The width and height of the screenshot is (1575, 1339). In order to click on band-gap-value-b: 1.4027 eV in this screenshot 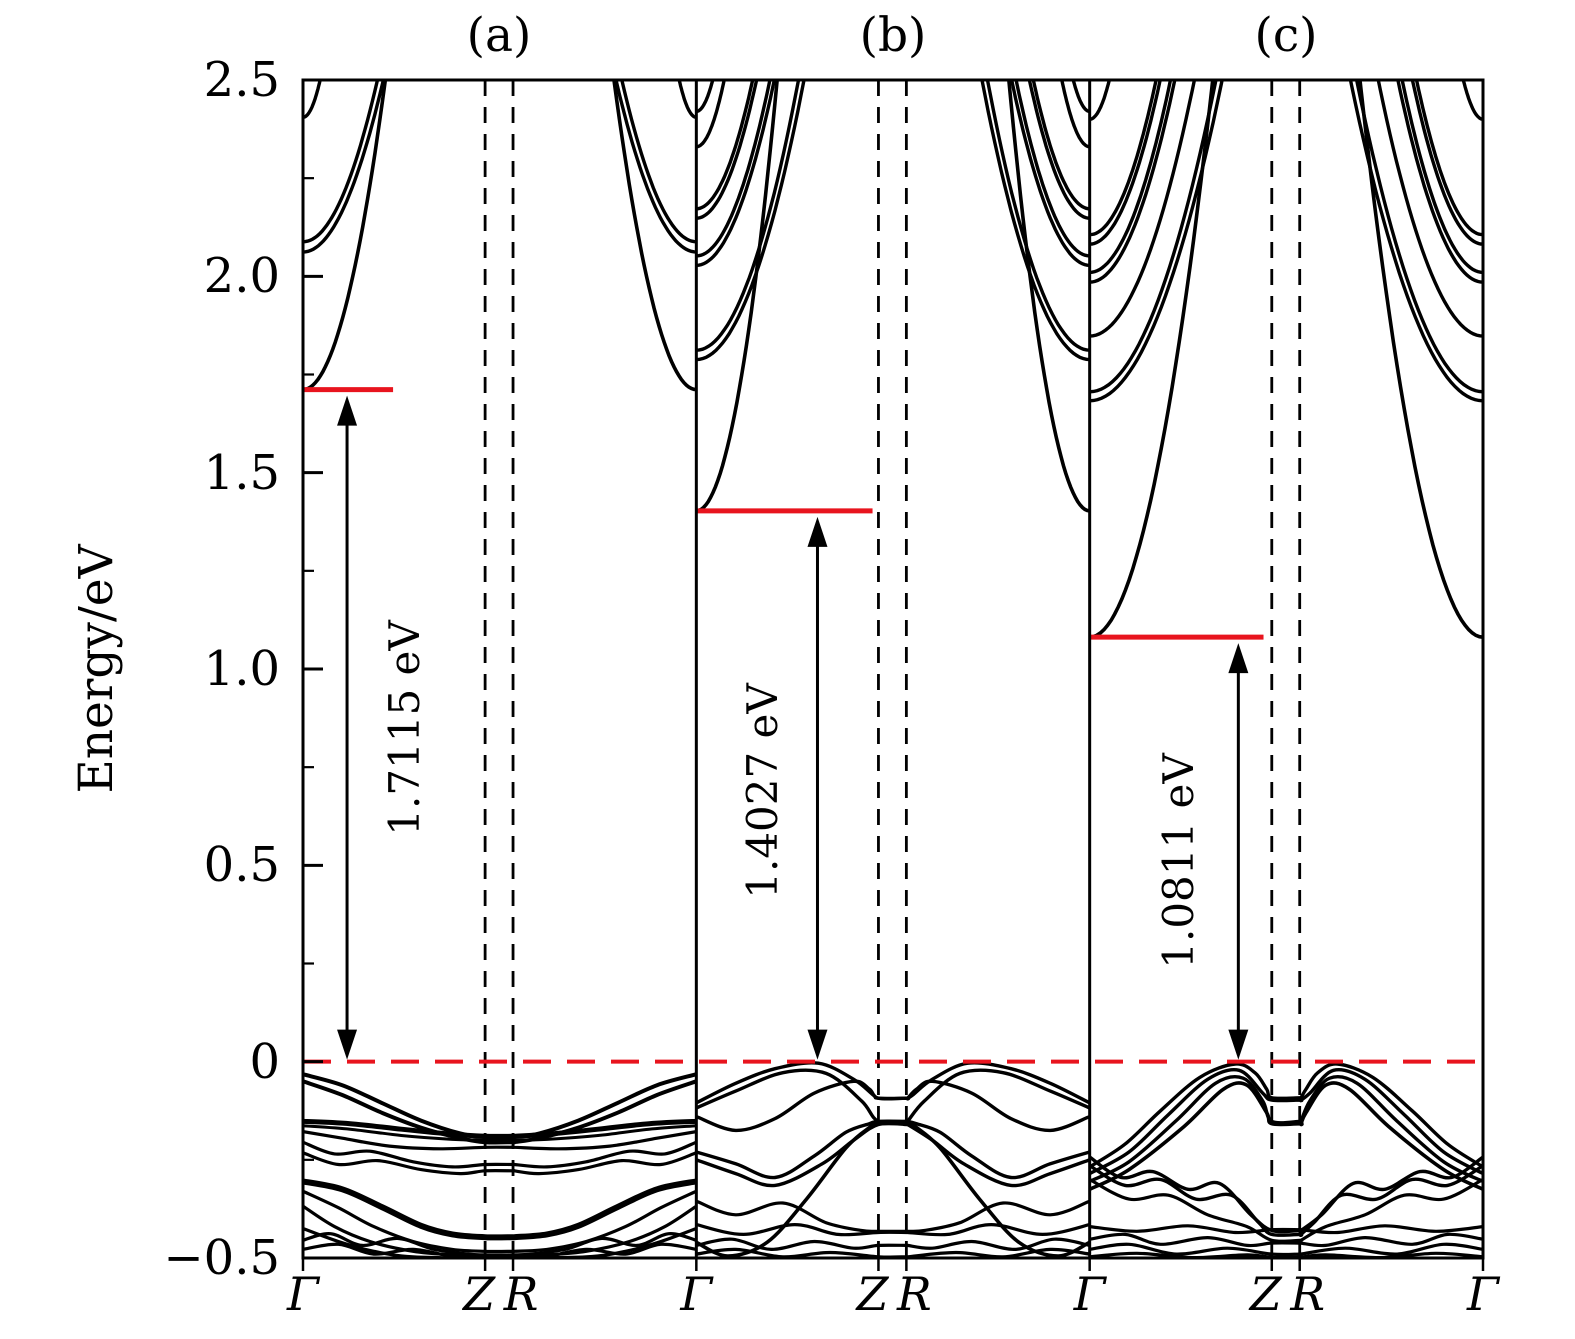, I will do `click(763, 790)`.